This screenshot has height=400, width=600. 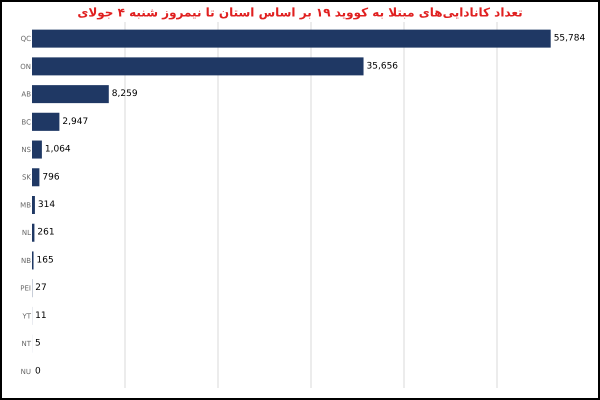 What do you see at coordinates (125, 94) in the screenshot?
I see `data-label: 8,259` at bounding box center [125, 94].